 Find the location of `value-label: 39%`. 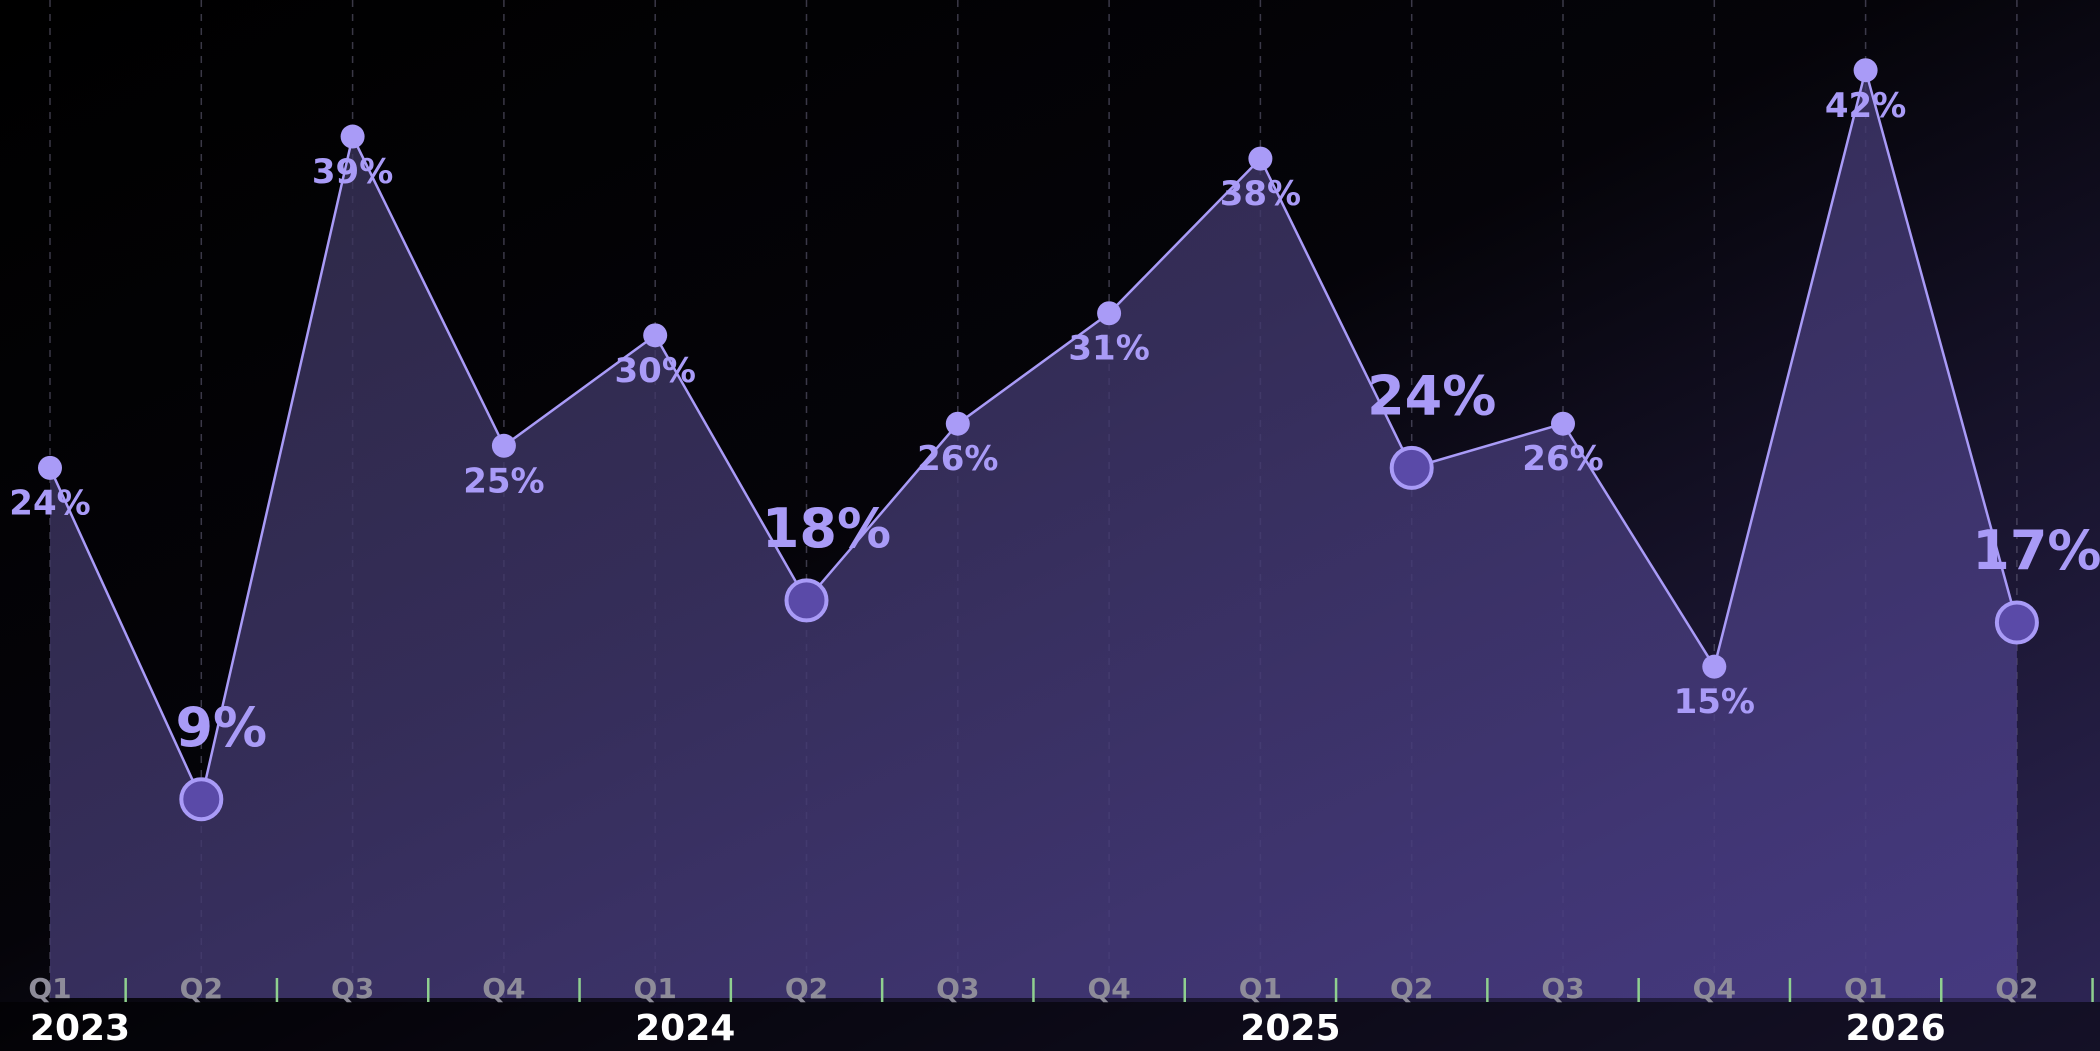

value-label: 39% is located at coordinates (352, 172).